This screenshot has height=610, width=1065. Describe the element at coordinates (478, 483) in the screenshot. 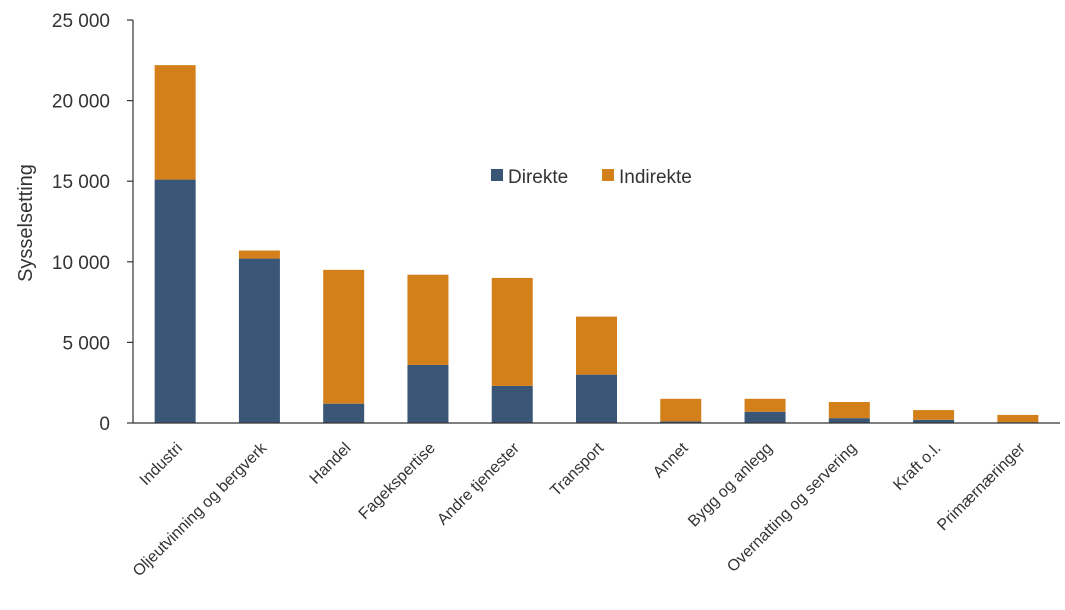

I see `x-category-label: Andre tjenester` at that location.